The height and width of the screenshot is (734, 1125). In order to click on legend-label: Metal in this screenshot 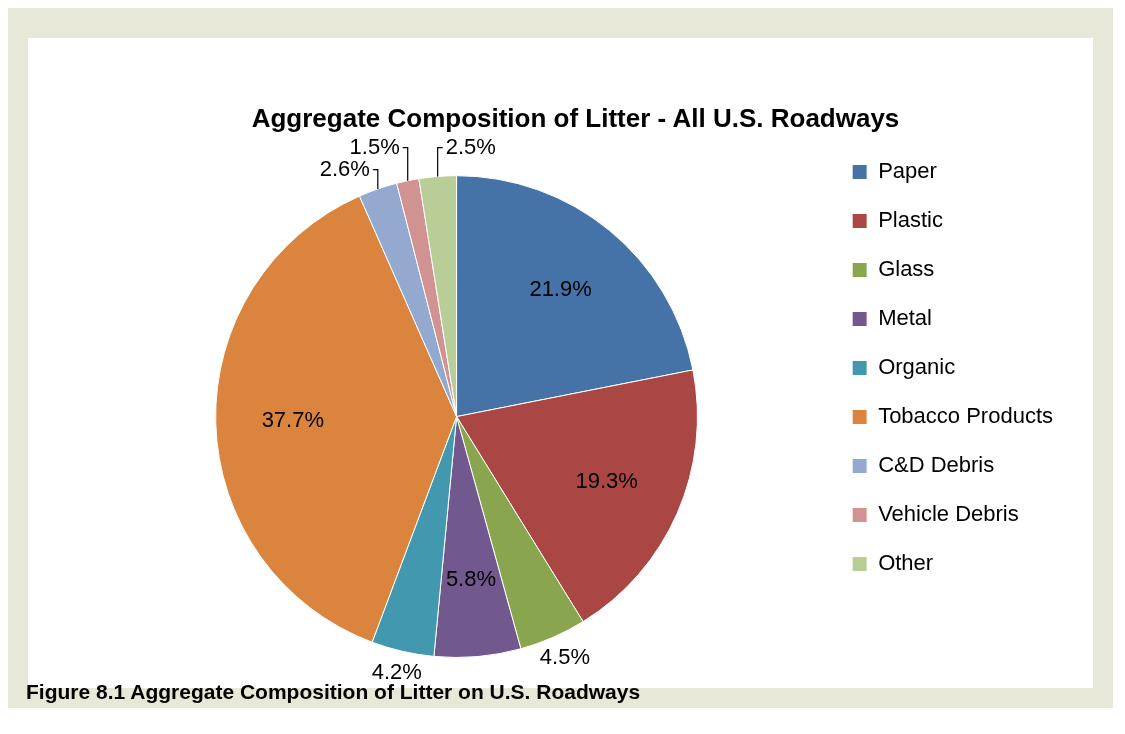, I will do `click(905, 318)`.